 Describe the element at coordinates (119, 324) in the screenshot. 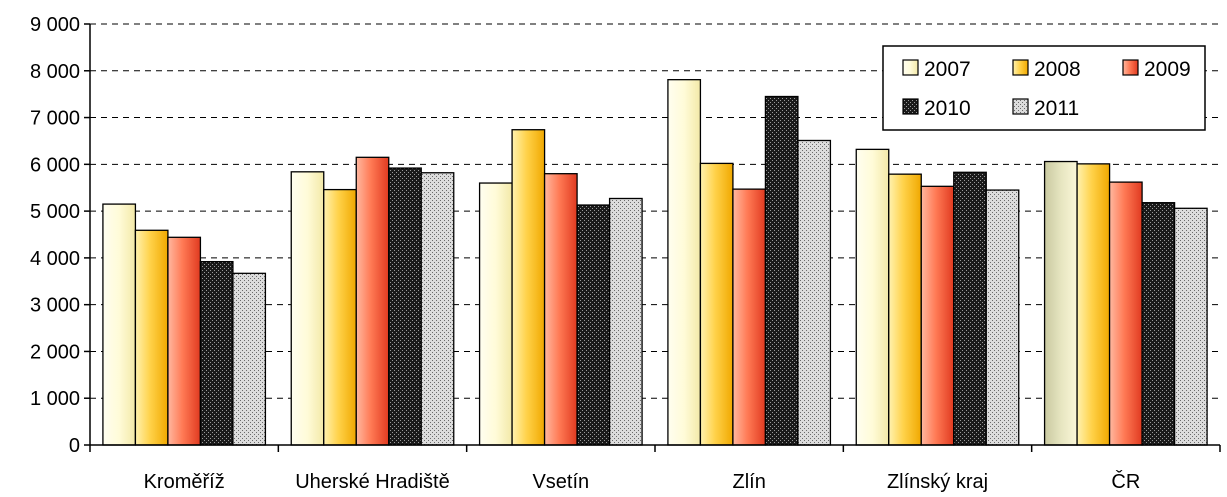

I see `bar-kromeriz-2007` at that location.